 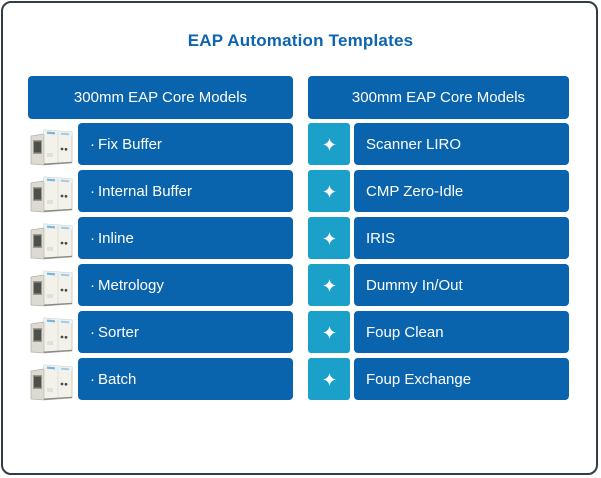 I want to click on right-row: IRIS, so click(x=438, y=238).